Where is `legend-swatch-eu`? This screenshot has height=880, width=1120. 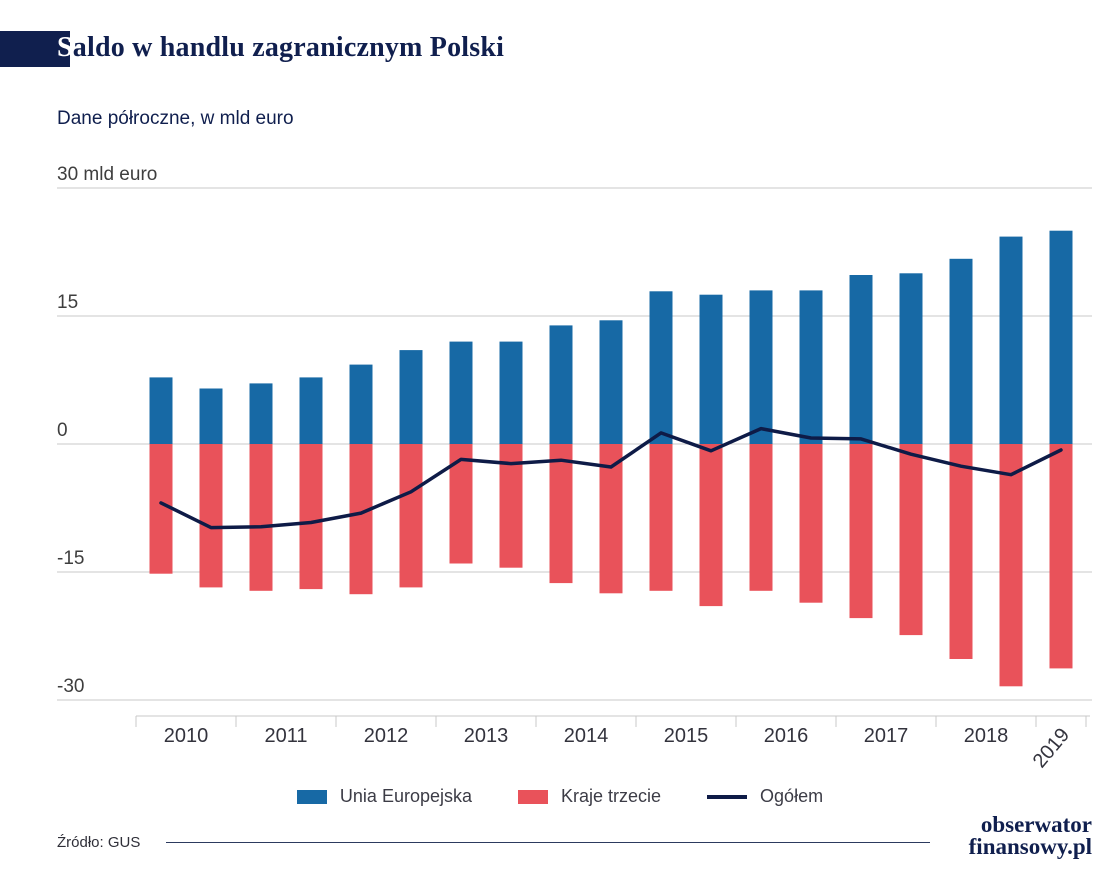
legend-swatch-eu is located at coordinates (311, 796).